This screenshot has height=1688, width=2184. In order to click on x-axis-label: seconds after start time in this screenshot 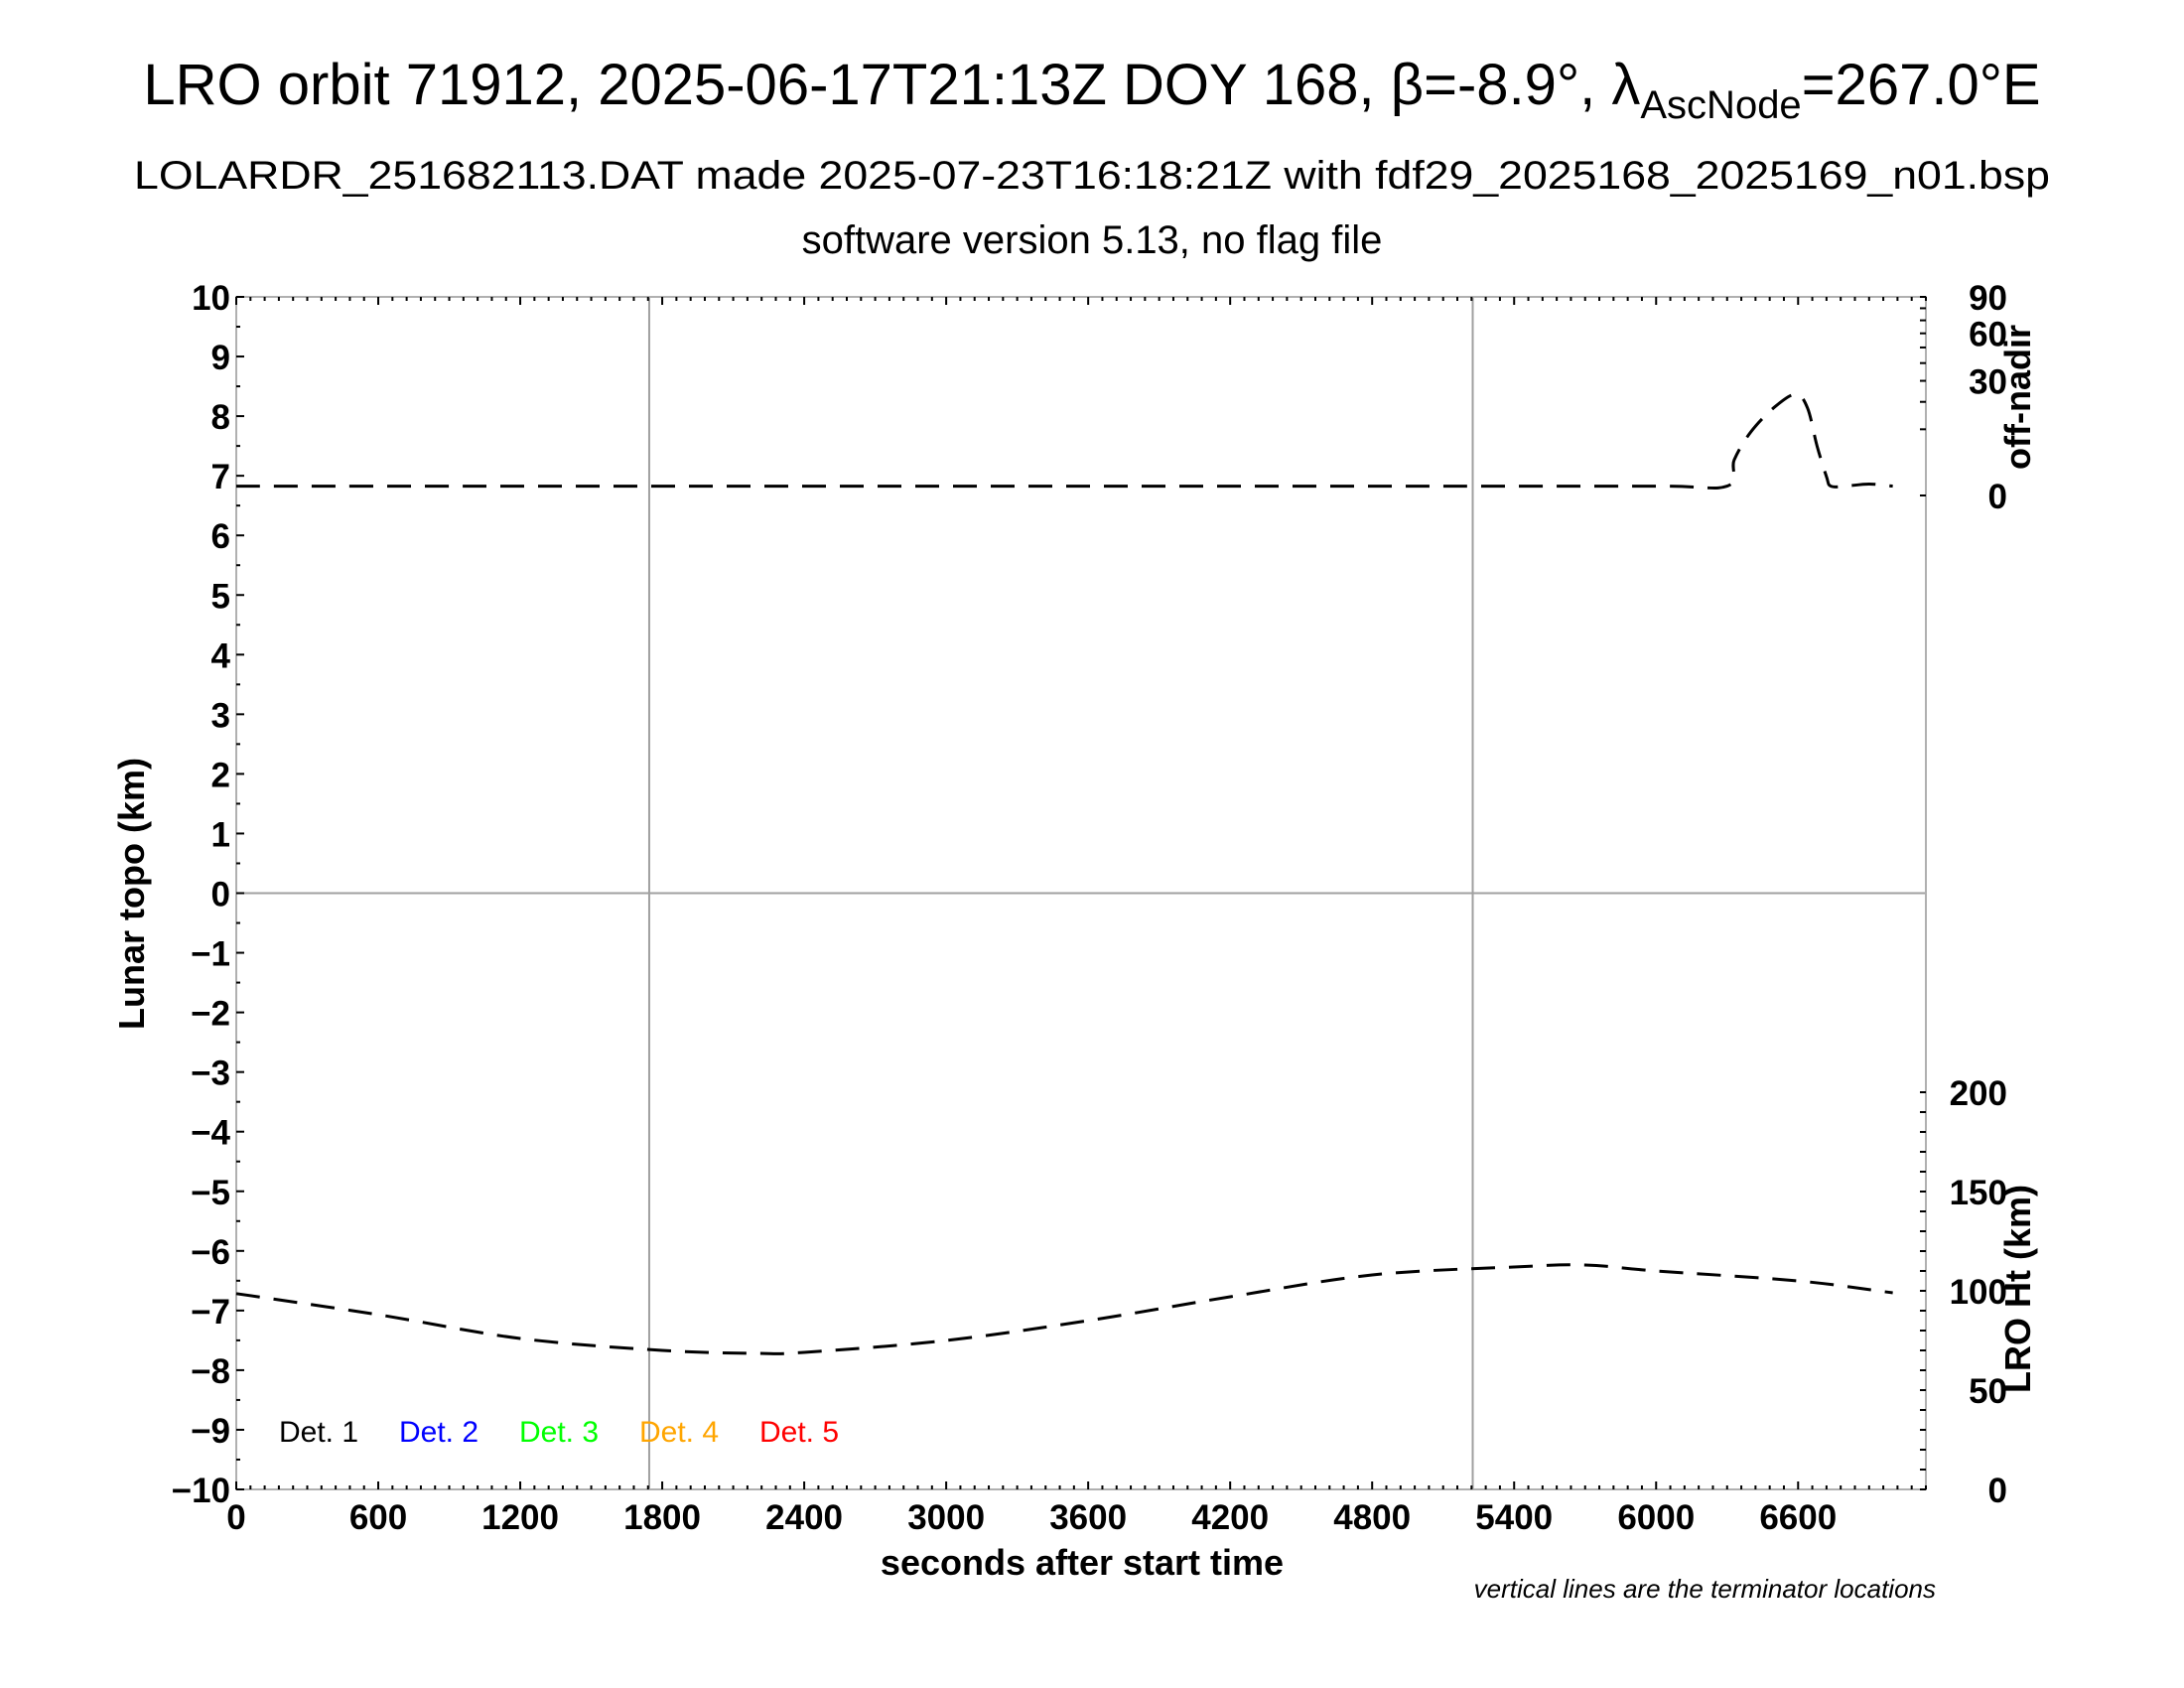, I will do `click(1082, 1562)`.